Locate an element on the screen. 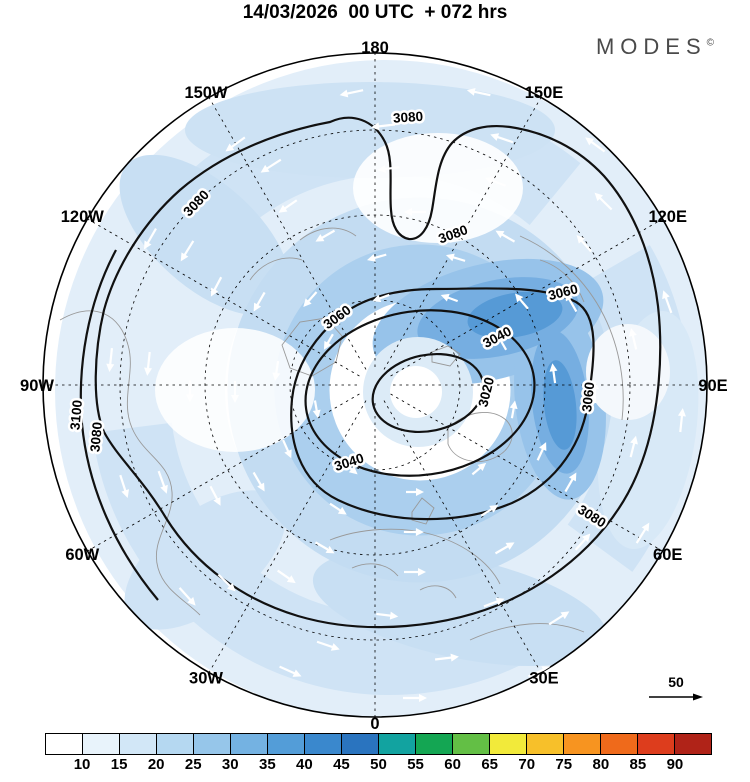 The image size is (750, 782). colorbar is located at coordinates (378, 744).